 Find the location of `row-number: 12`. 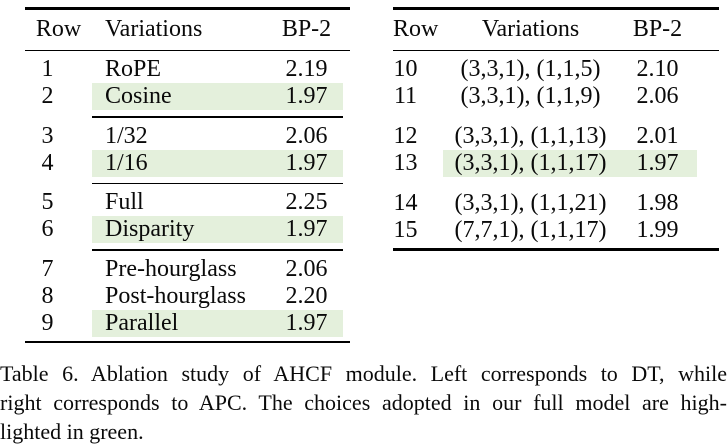

row-number: 12 is located at coordinates (405, 136).